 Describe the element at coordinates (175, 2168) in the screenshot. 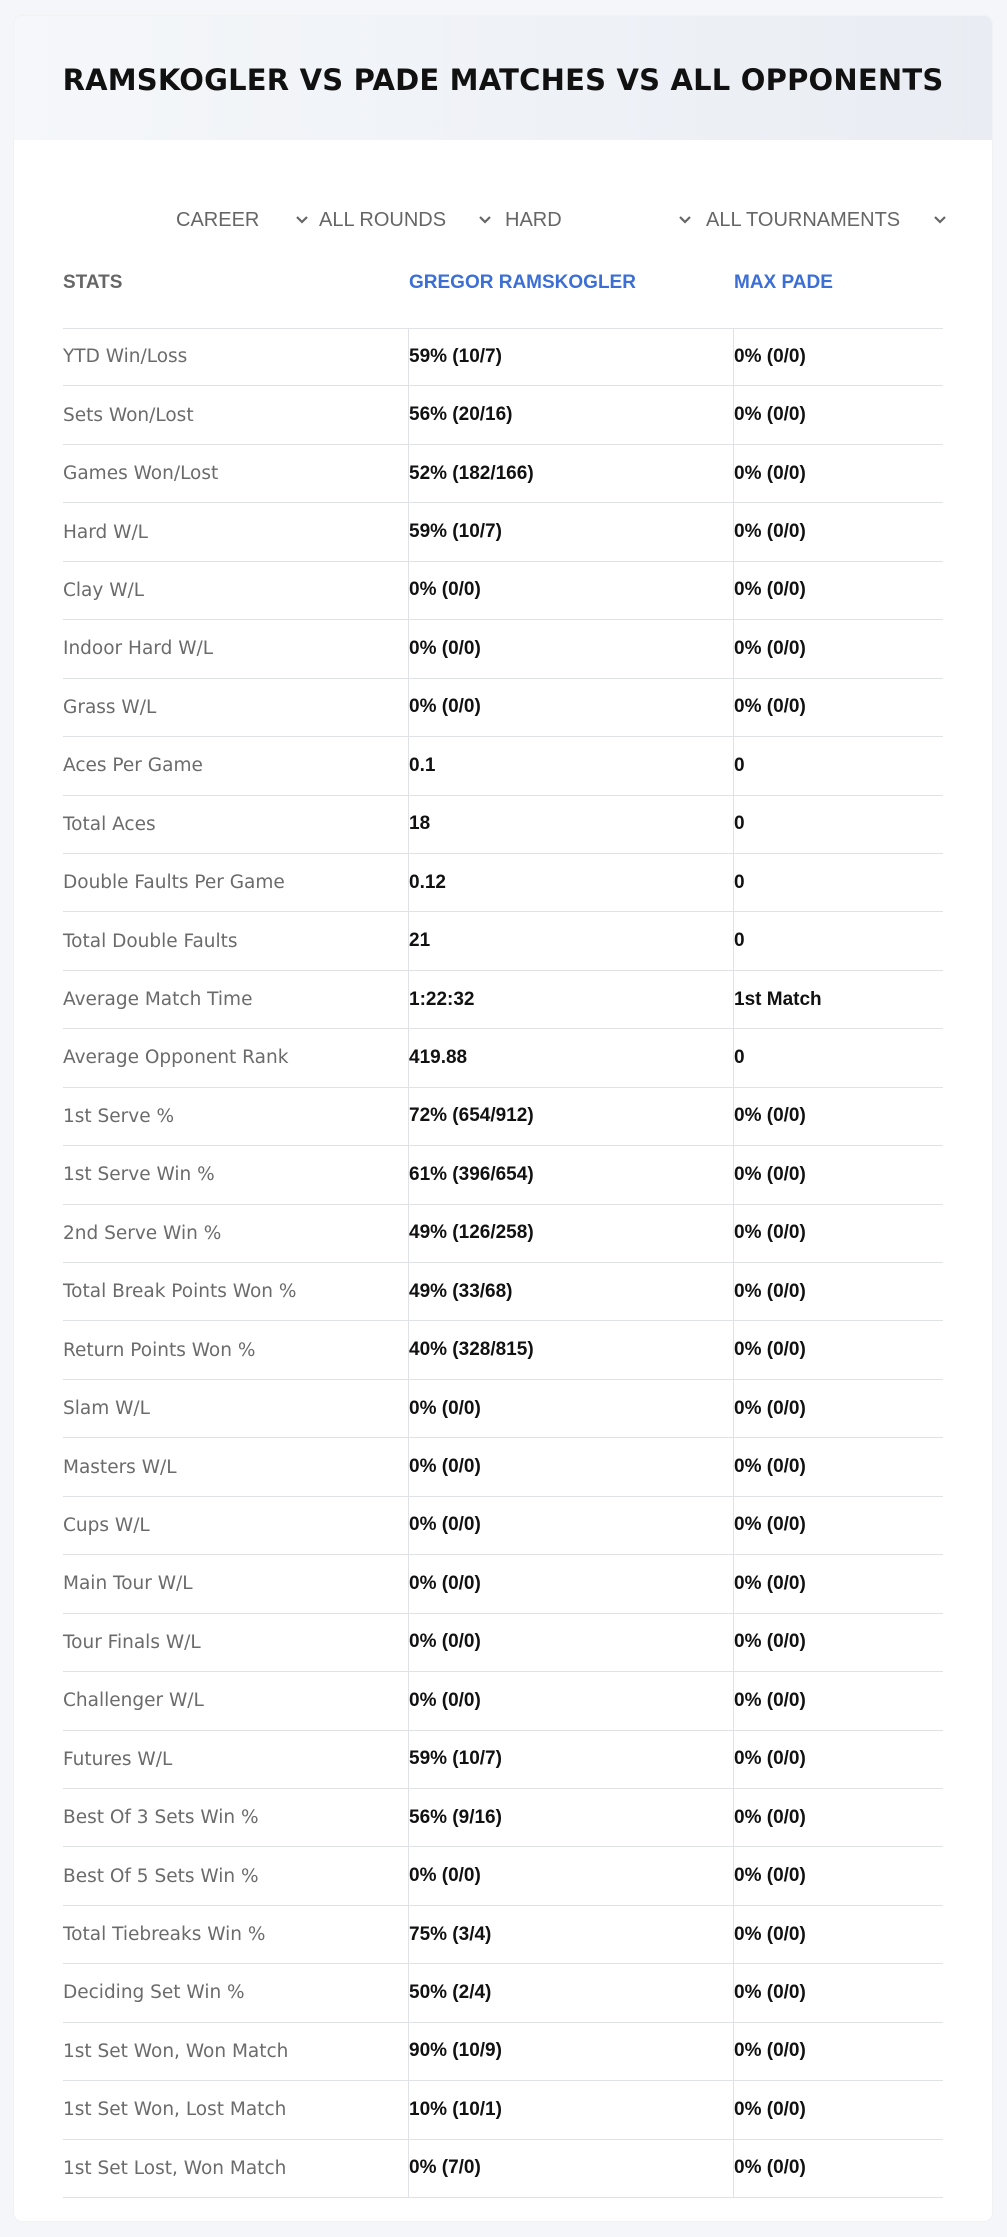

I see `stat-label: 1st Set Lost, Won Match` at that location.